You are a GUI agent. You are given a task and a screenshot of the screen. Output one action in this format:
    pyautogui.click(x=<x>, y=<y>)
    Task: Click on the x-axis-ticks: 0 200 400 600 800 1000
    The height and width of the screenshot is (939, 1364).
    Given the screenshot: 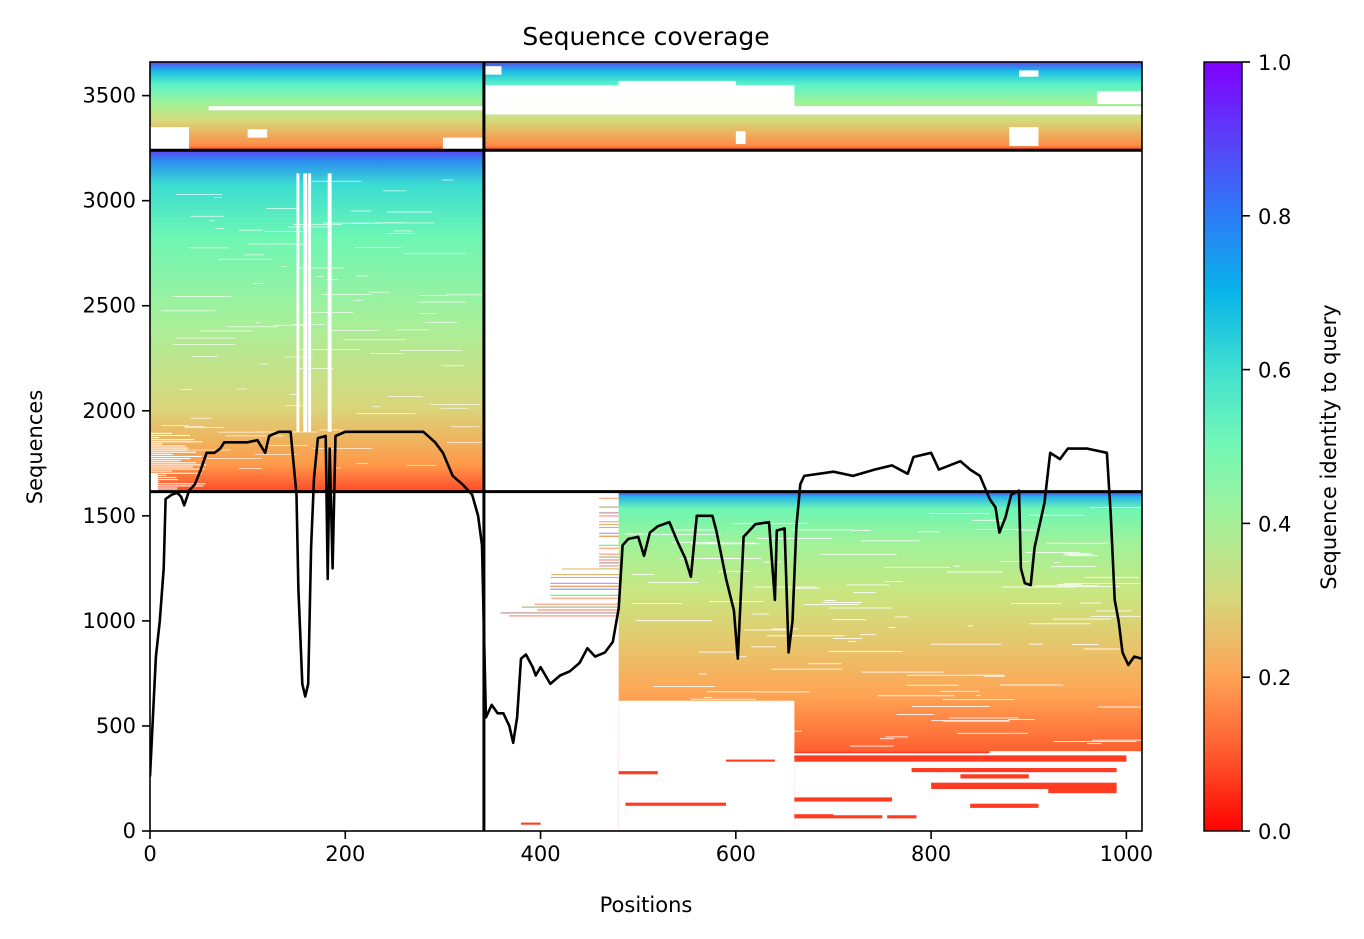 What is the action you would take?
    pyautogui.click(x=648, y=848)
    